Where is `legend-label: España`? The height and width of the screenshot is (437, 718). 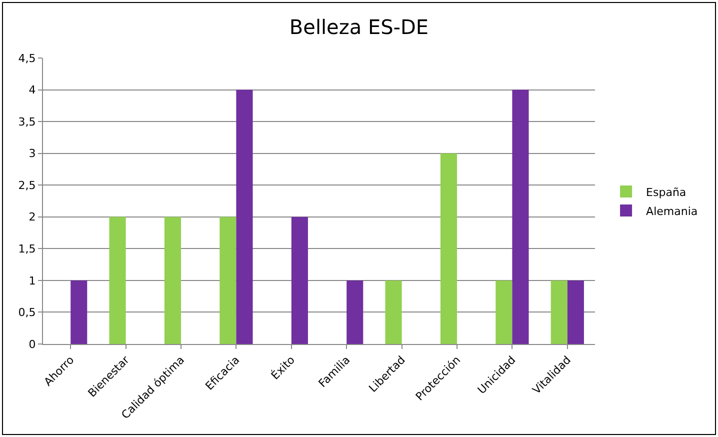
legend-label: España is located at coordinates (666, 192).